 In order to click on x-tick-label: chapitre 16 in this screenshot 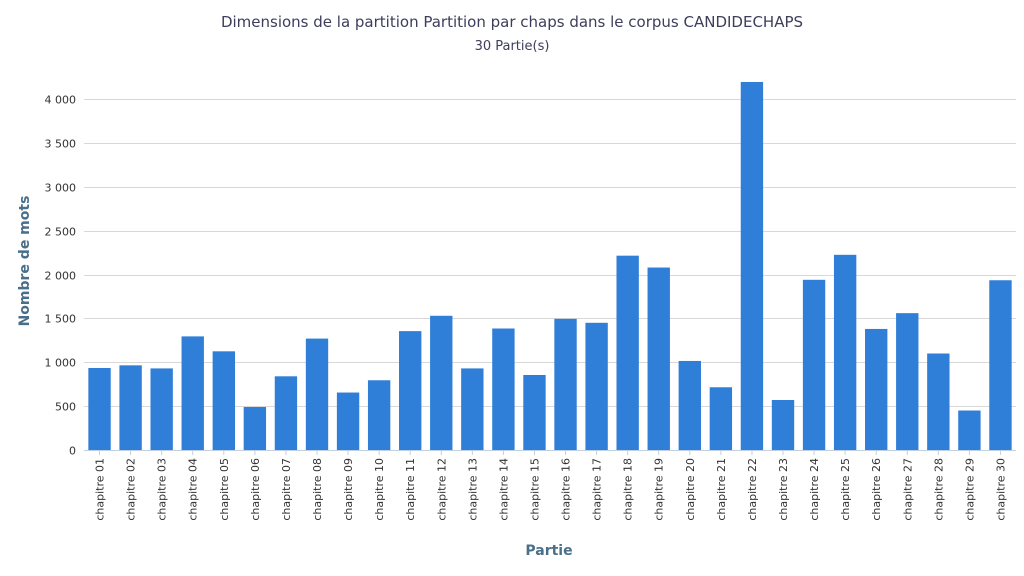, I will do `click(566, 489)`.